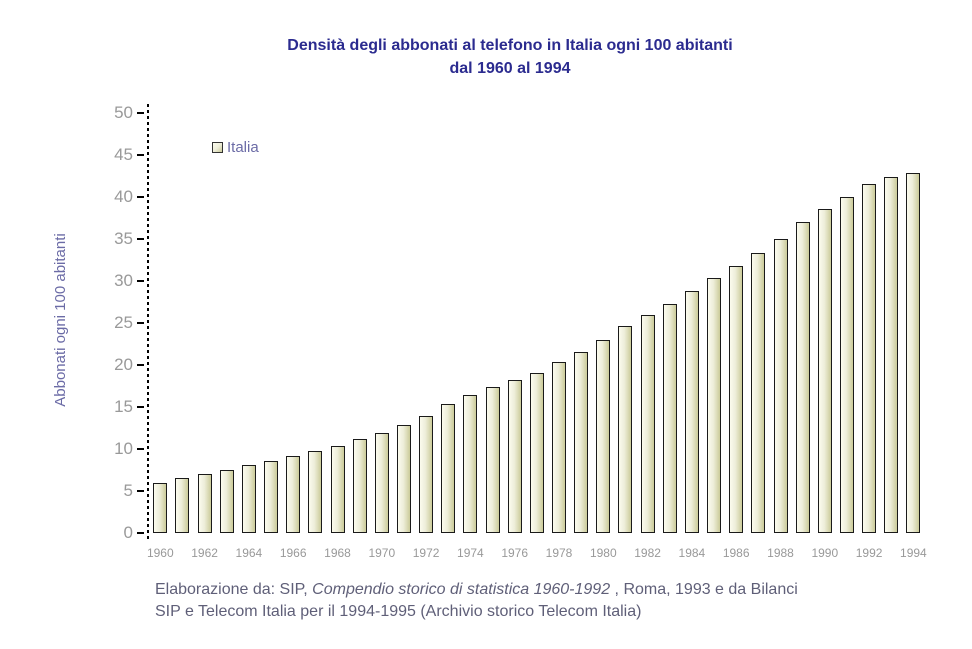  What do you see at coordinates (359, 485) in the screenshot?
I see `bar-1969` at bounding box center [359, 485].